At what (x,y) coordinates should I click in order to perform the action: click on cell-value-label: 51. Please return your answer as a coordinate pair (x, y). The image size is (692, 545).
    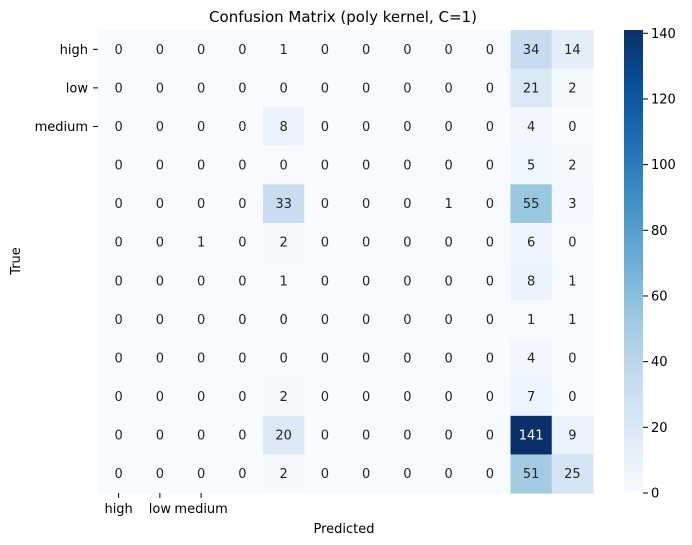
    Looking at the image, I should click on (531, 474).